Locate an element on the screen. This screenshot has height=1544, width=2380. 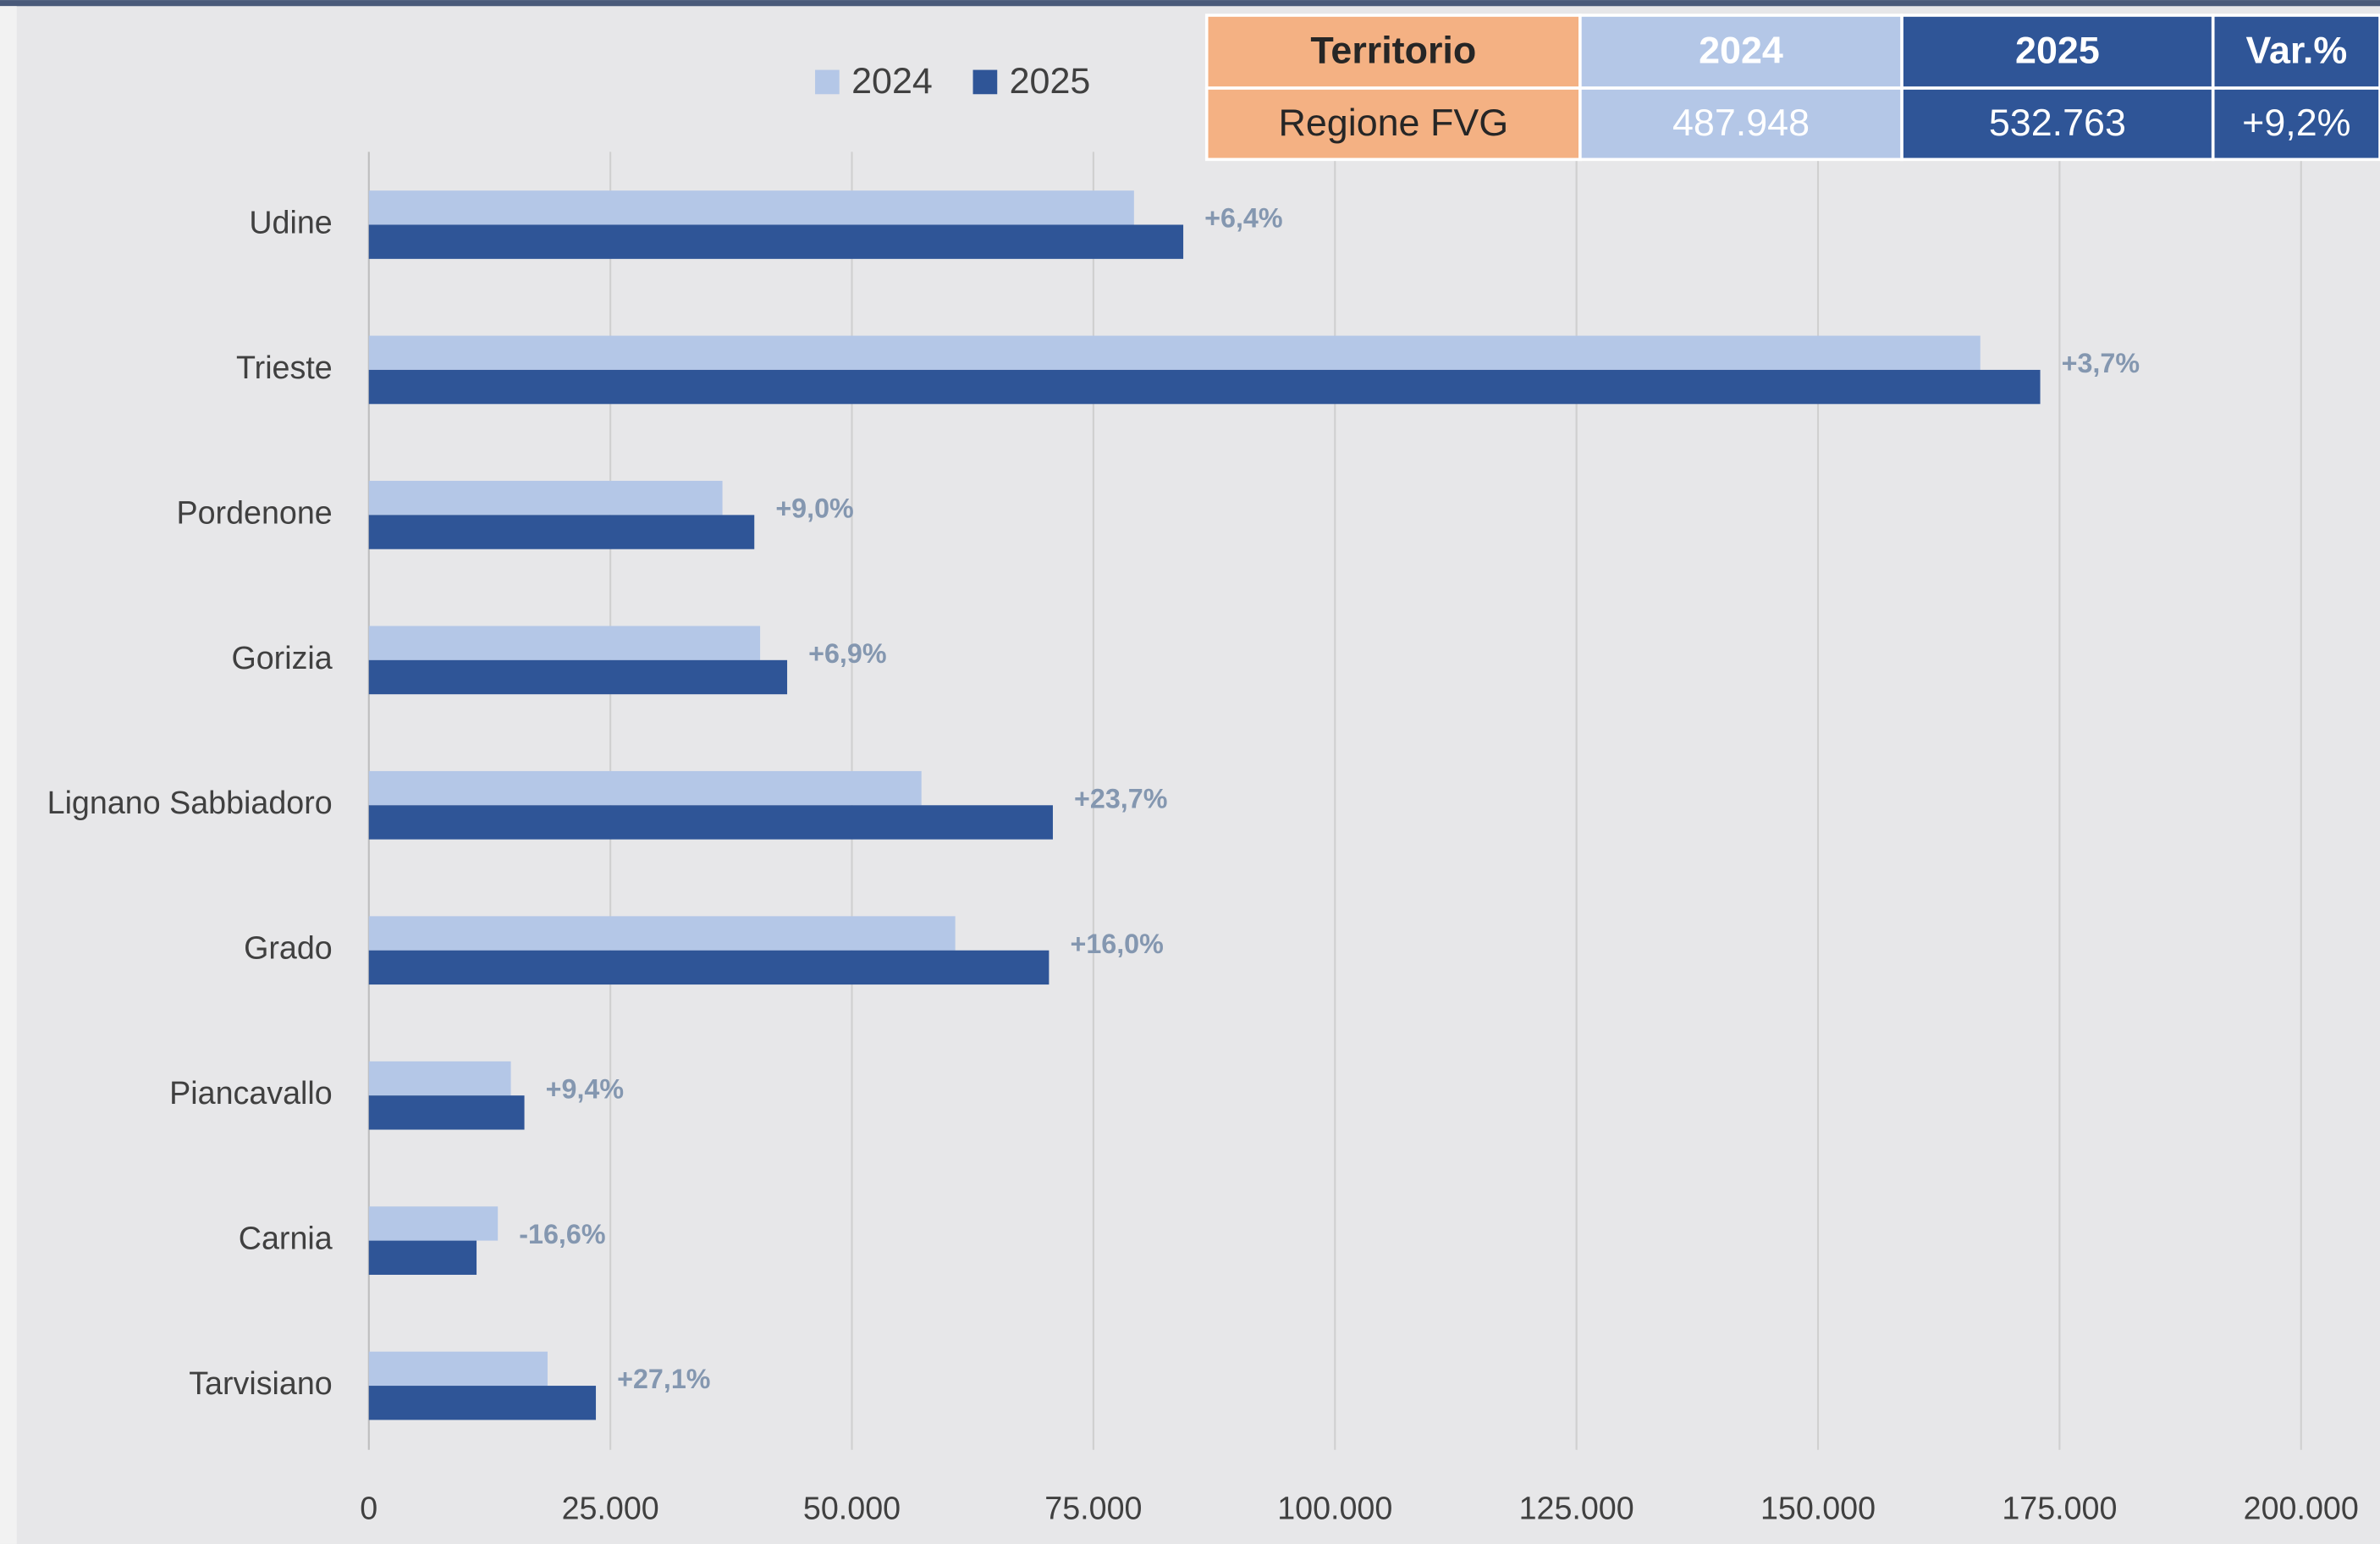
table-value: 532.763 is located at coordinates (2058, 122).